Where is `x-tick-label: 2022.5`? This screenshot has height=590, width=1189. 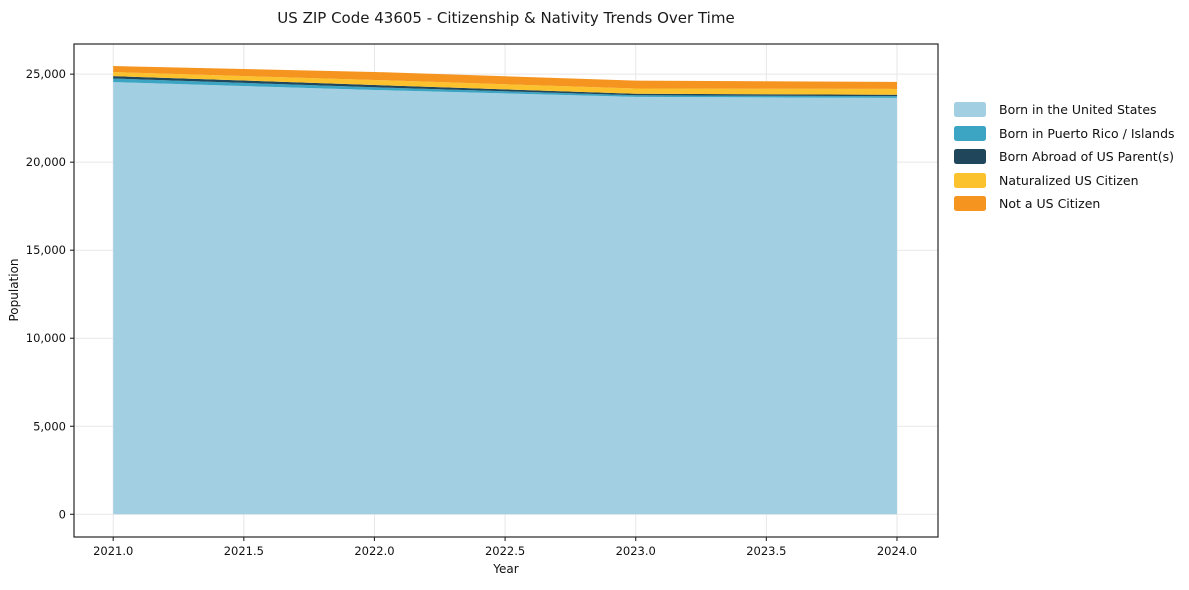 x-tick-label: 2022.5 is located at coordinates (505, 551).